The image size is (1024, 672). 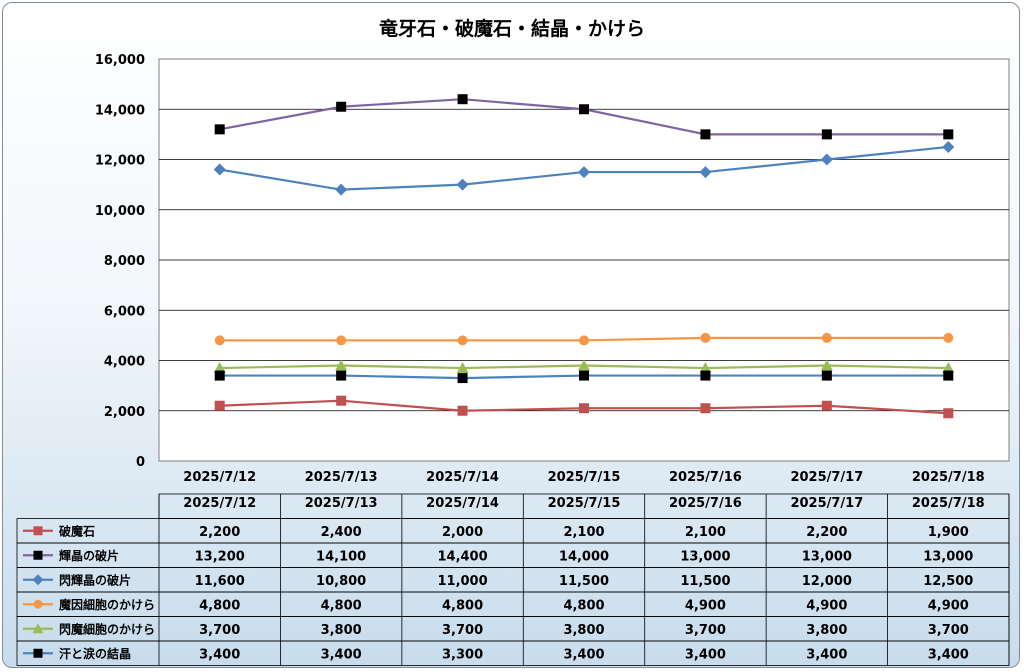 What do you see at coordinates (583, 532) in the screenshot?
I see `data-label: 2,100` at bounding box center [583, 532].